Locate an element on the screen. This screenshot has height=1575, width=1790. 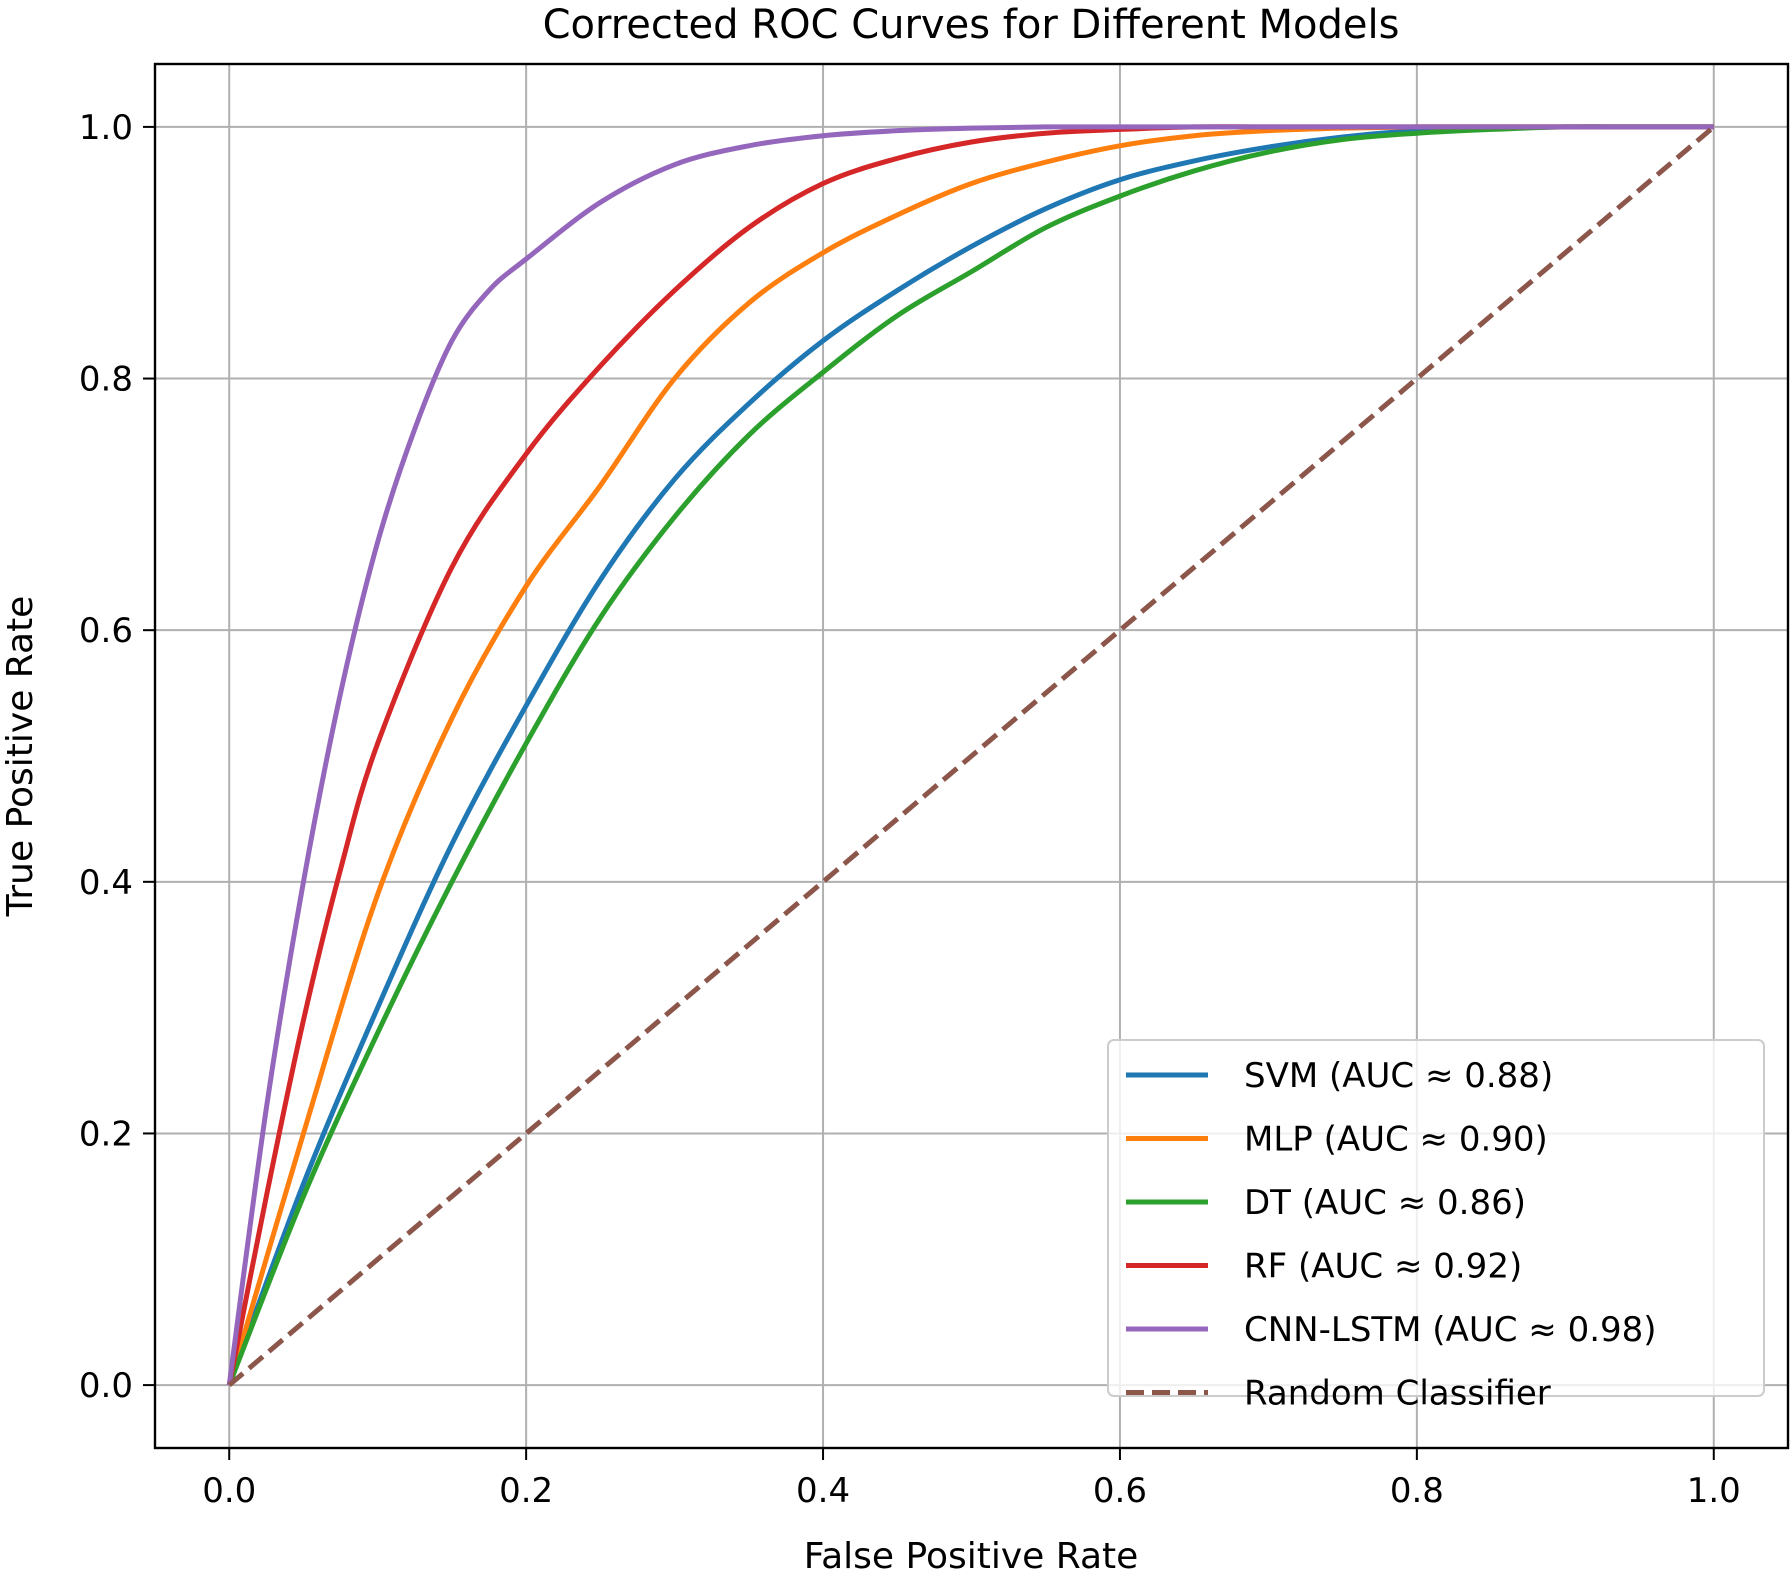
legend-label-dt: DT (AUC ≈ 0.86) is located at coordinates (1385, 1203).